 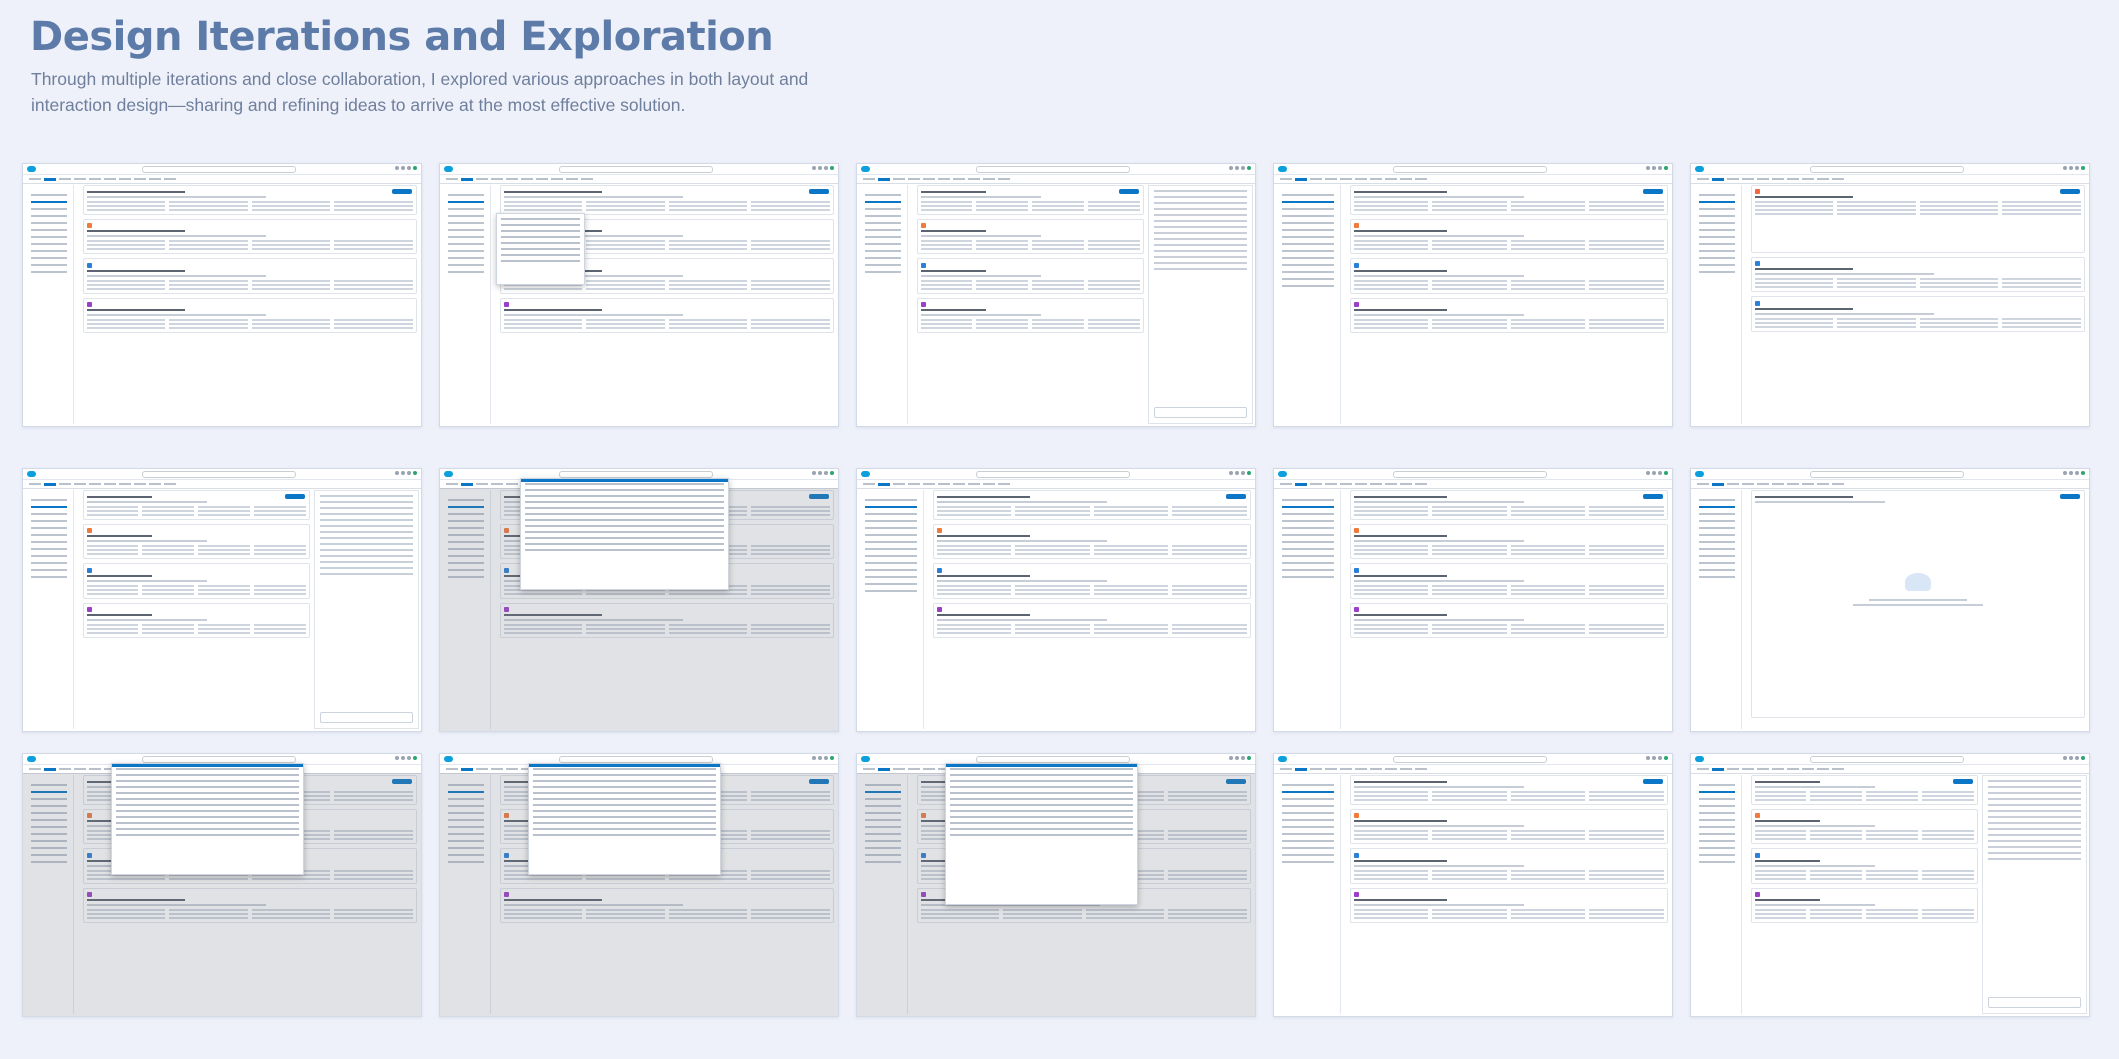 I want to click on main-content, so click(x=1918, y=304).